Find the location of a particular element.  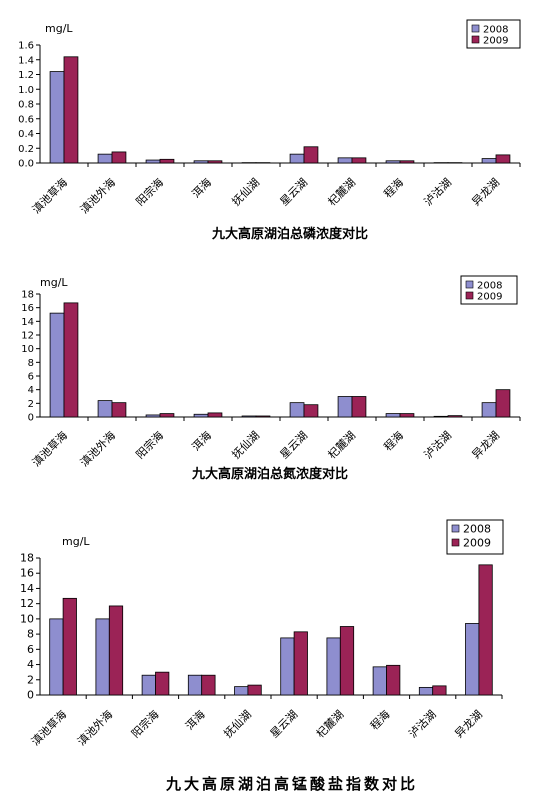

y-tick-label: 0.2 is located at coordinates (26, 149).